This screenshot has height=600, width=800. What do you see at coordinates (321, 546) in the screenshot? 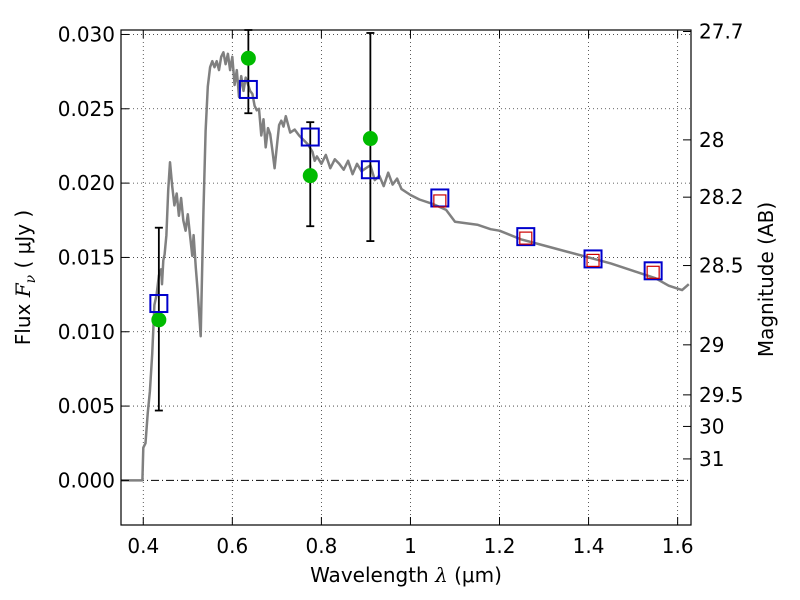
I see `x-tick-label: 0.8` at bounding box center [321, 546].